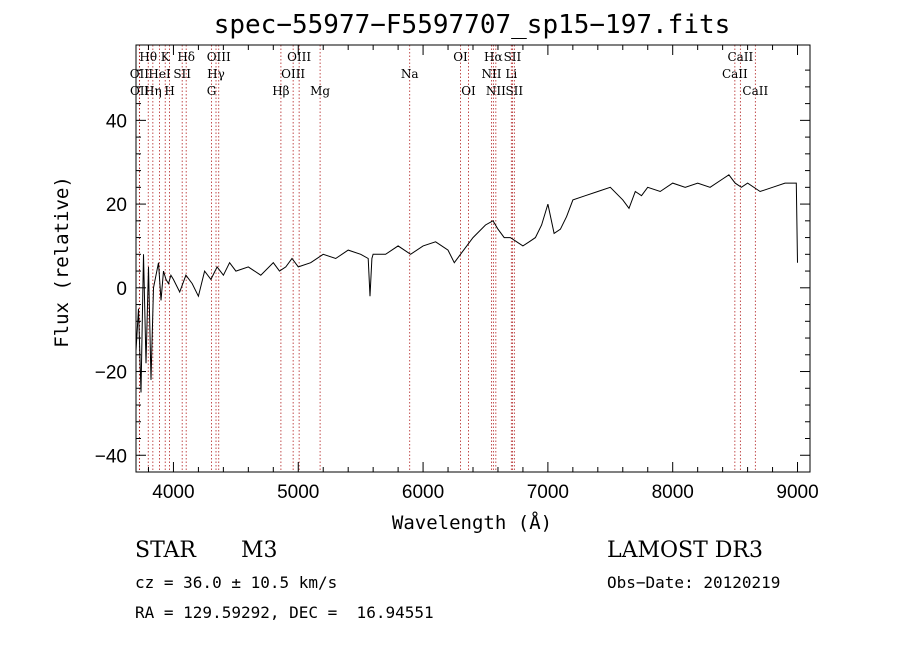 Image resolution: width=900 pixels, height=649 pixels. I want to click on spectral-line-label: G, so click(212, 91).